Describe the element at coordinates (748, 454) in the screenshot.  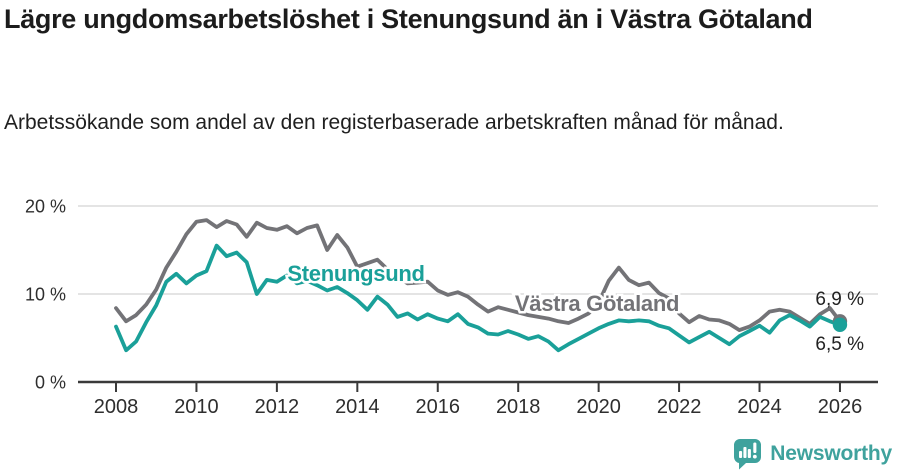
I see `newsworthy-bubble-chart-icon` at that location.